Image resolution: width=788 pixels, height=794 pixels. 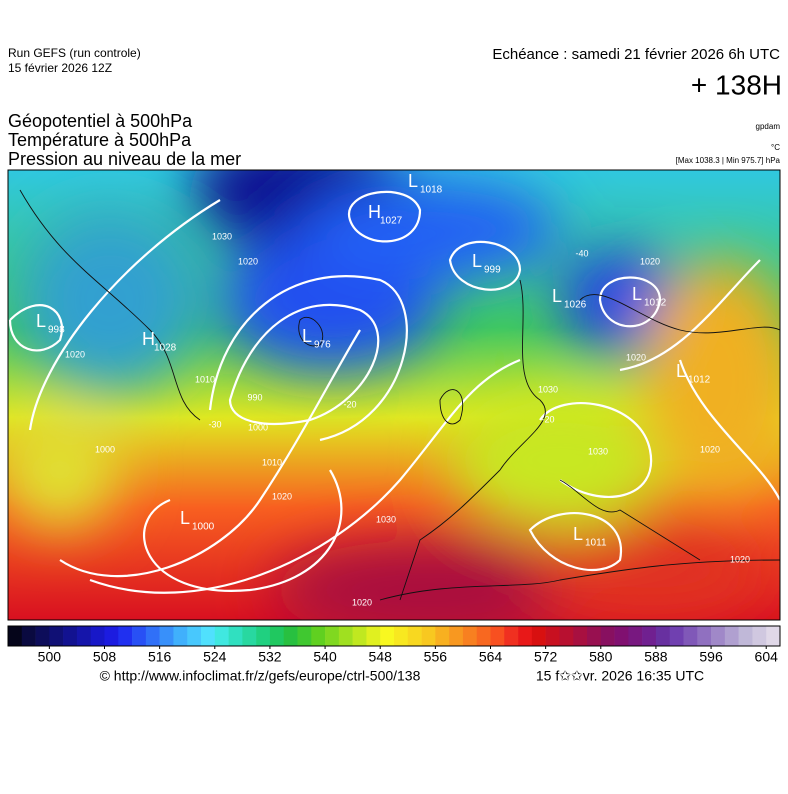 I want to click on colorbar-label: 572, so click(x=546, y=657).